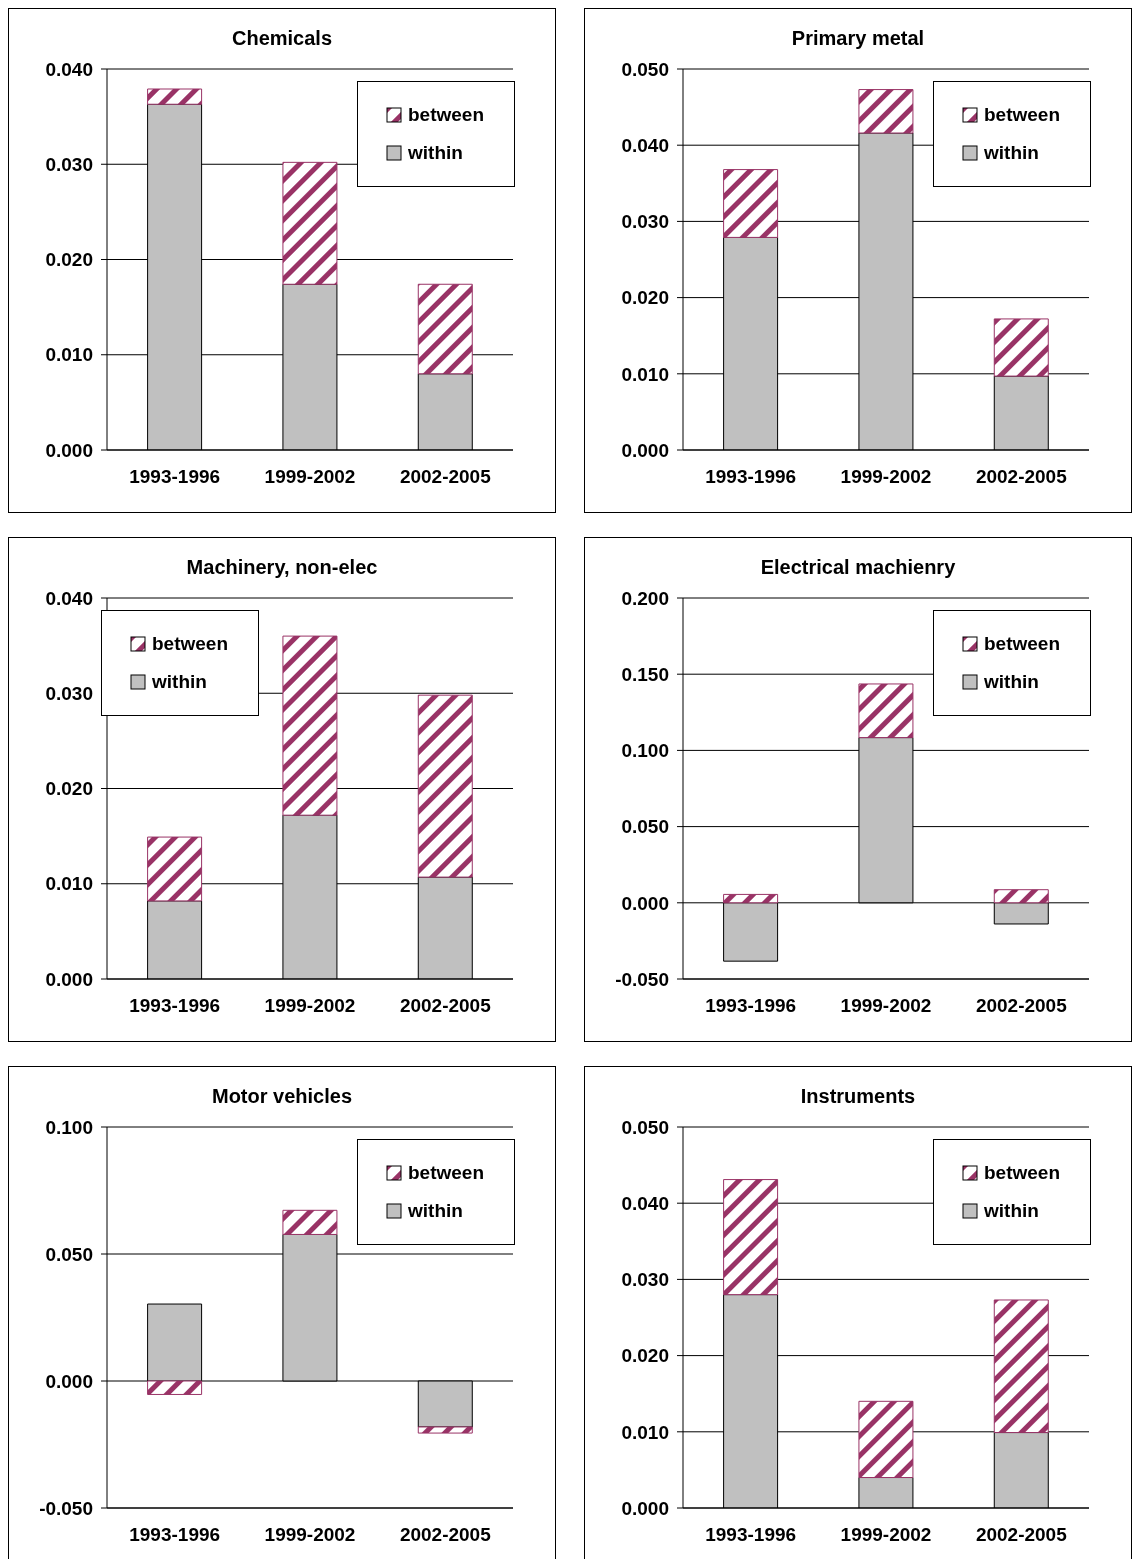 This screenshot has height=1559, width=1137. What do you see at coordinates (282, 38) in the screenshot?
I see `chart-title: Chemicals` at bounding box center [282, 38].